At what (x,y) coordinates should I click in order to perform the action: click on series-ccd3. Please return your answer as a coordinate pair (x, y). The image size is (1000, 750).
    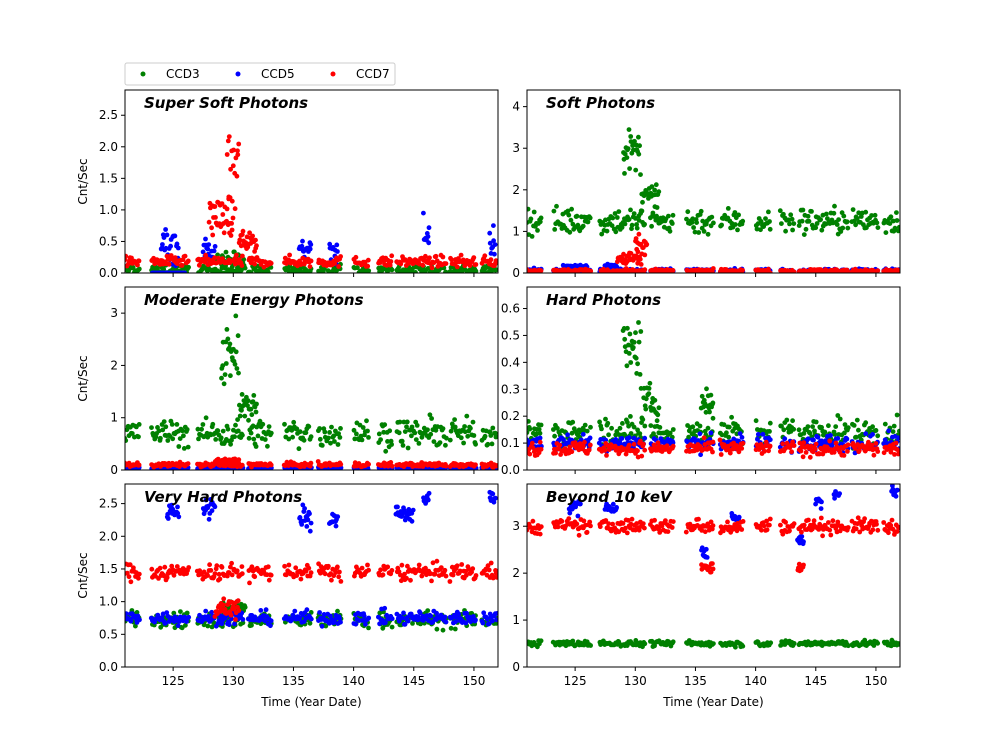
    Looking at the image, I should click on (713, 183).